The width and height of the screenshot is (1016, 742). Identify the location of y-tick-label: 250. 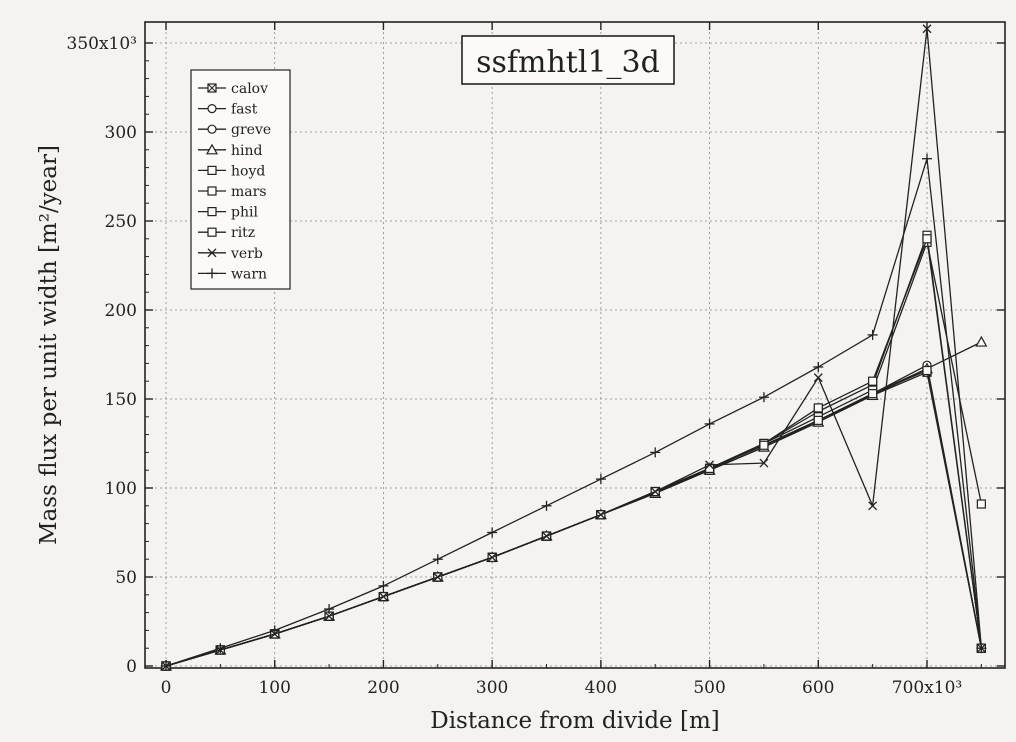
(121, 222).